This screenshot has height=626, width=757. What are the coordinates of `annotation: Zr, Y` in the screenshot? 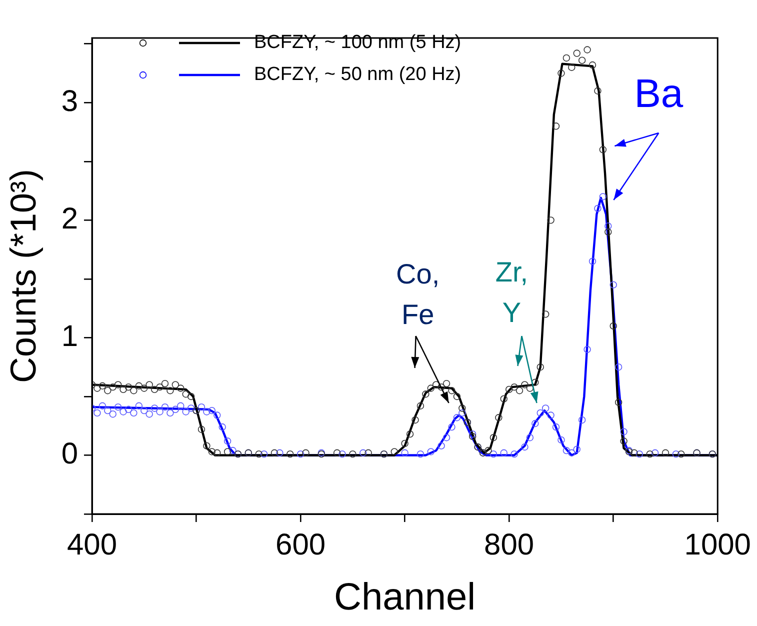 It's located at (511, 292).